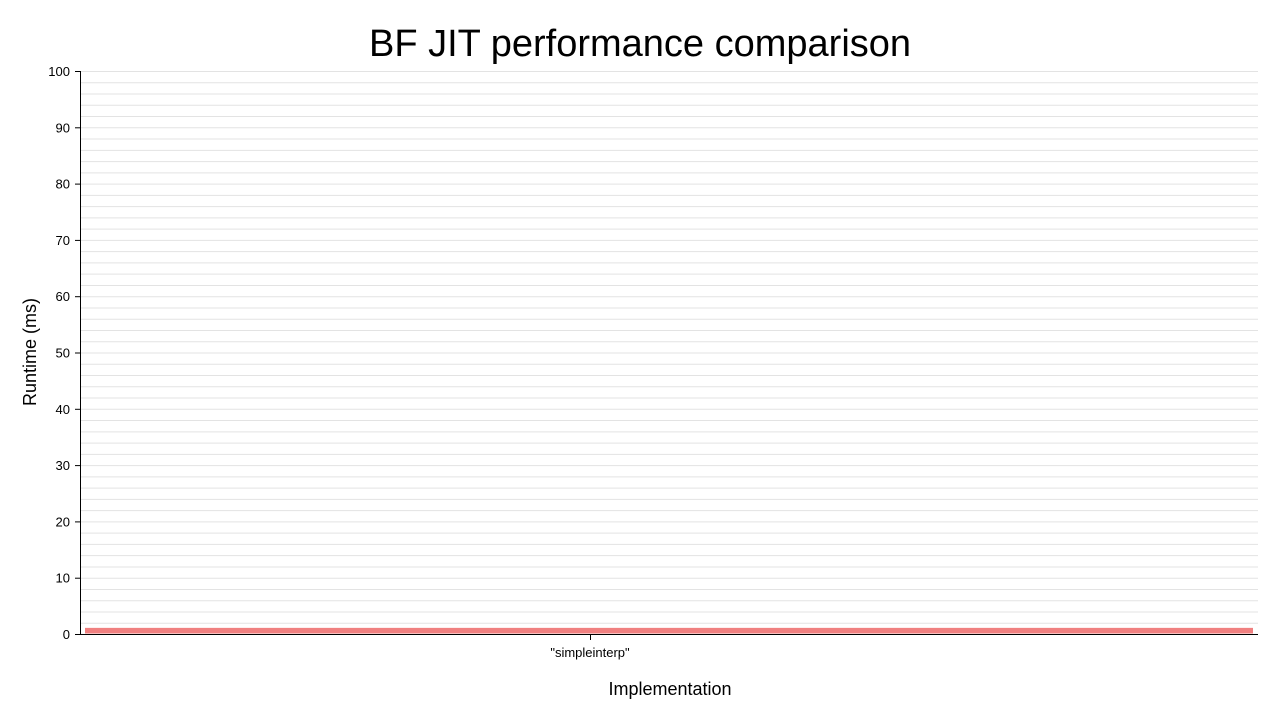  What do you see at coordinates (30, 352) in the screenshot?
I see `y-axis-label: Runtime (ms)` at bounding box center [30, 352].